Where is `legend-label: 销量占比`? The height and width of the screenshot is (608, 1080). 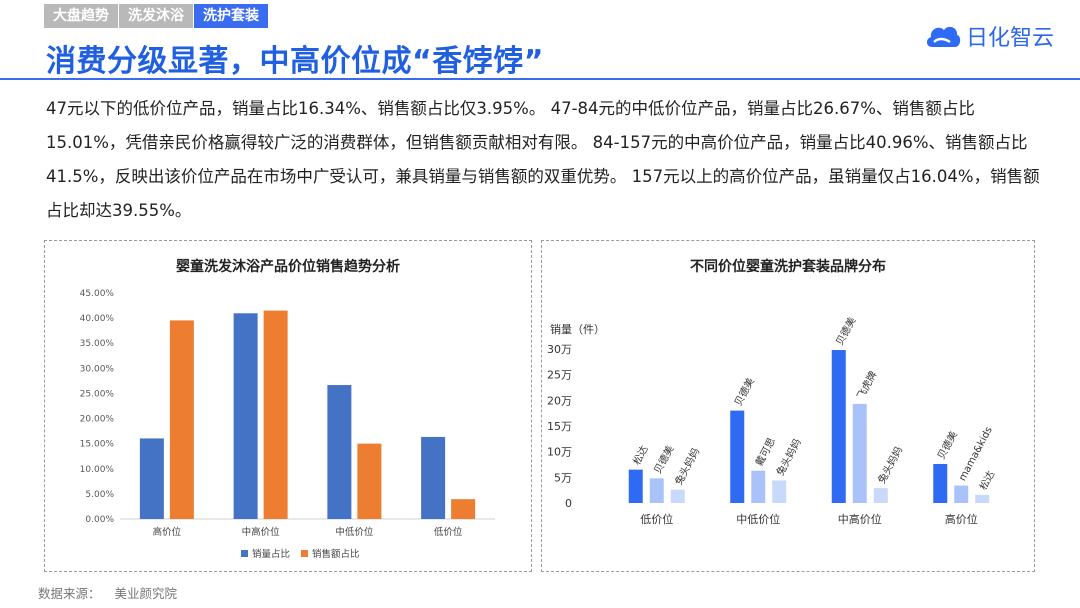 legend-label: 销量占比 is located at coordinates (271, 554).